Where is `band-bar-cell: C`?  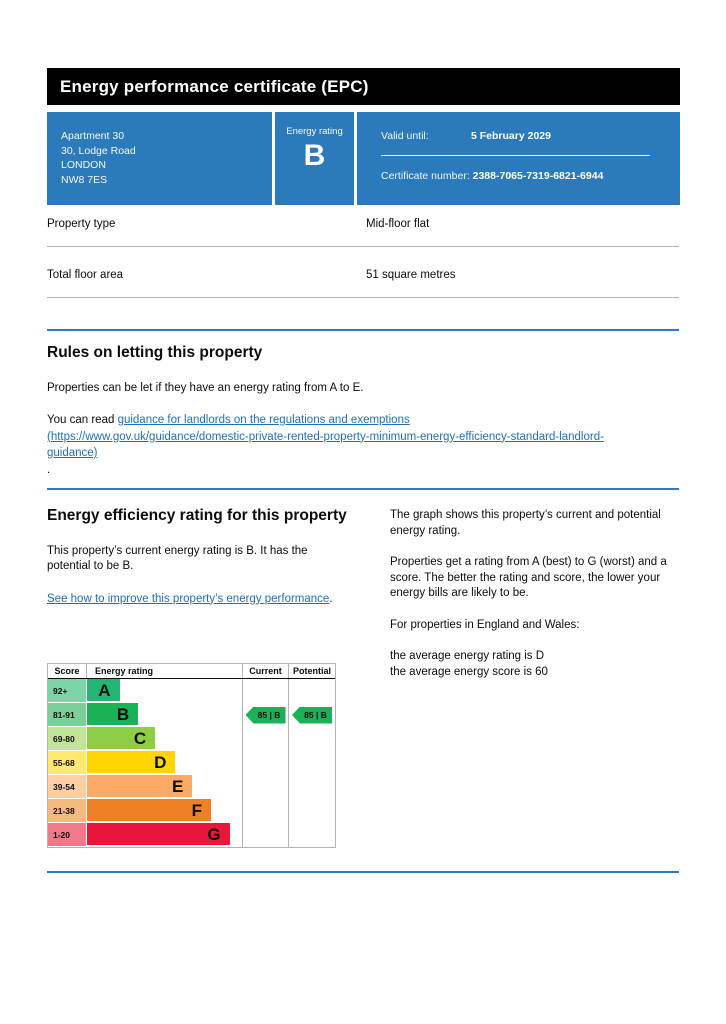 band-bar-cell: C is located at coordinates (164, 739).